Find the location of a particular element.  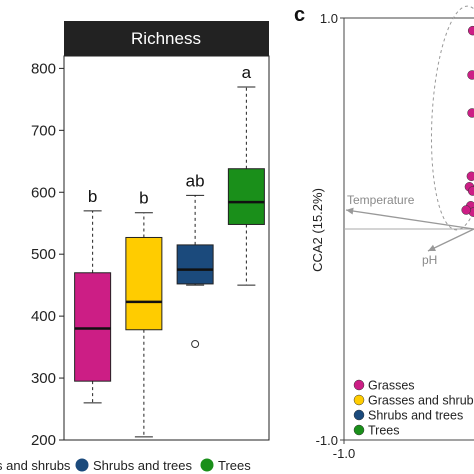

box-grasses: b is located at coordinates (93, 295).